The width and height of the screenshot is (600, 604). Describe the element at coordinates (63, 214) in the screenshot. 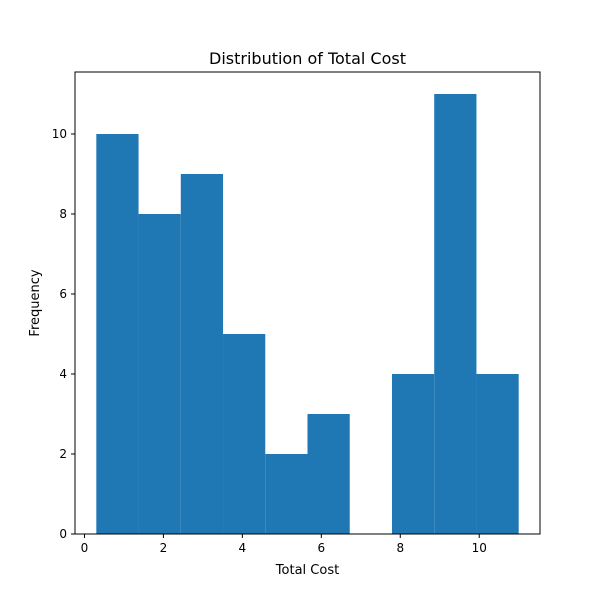

I see `y-tick-label: 8` at that location.